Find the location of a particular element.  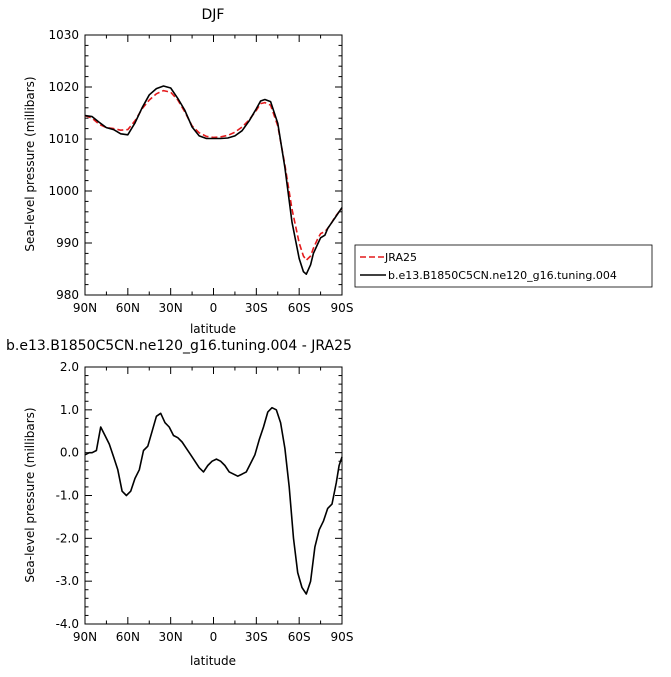

top-ytick-label: 1030 is located at coordinates (63, 35).